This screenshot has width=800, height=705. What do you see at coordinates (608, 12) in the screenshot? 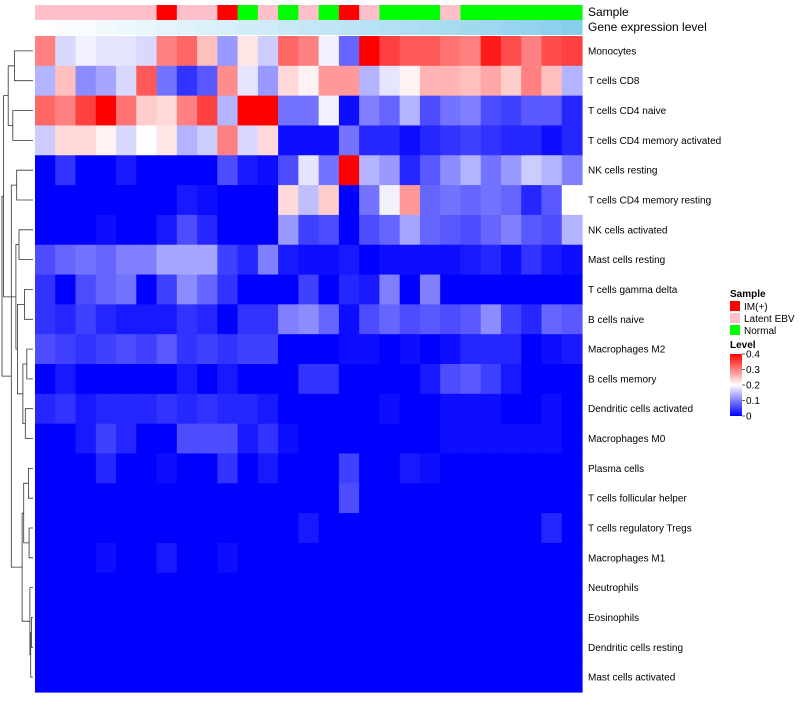
I see `sample-annotation-label: Sample` at bounding box center [608, 12].